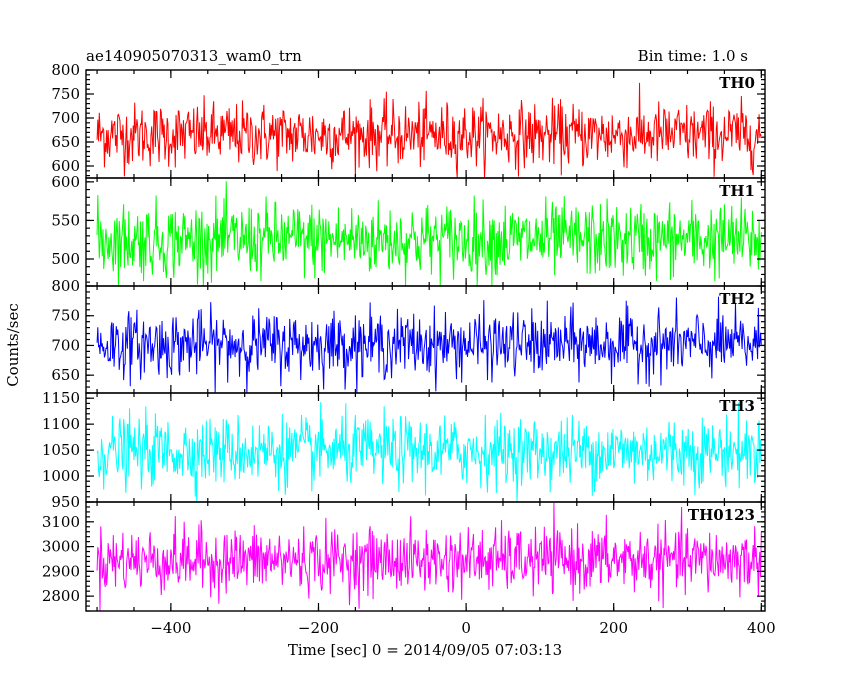  Describe the element at coordinates (61, 398) in the screenshot. I see `y-tick-label: 1150` at that location.